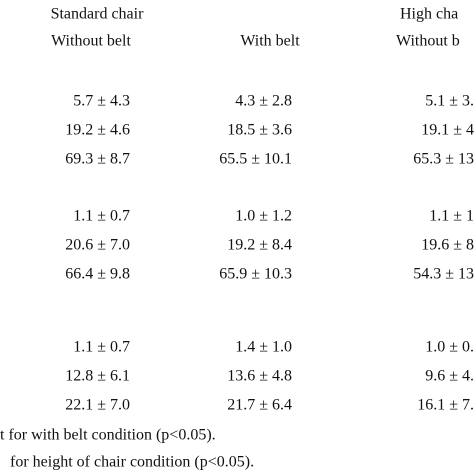  Describe the element at coordinates (263, 216) in the screenshot. I see `table-cell: 1.0 ± 1.2` at that location.